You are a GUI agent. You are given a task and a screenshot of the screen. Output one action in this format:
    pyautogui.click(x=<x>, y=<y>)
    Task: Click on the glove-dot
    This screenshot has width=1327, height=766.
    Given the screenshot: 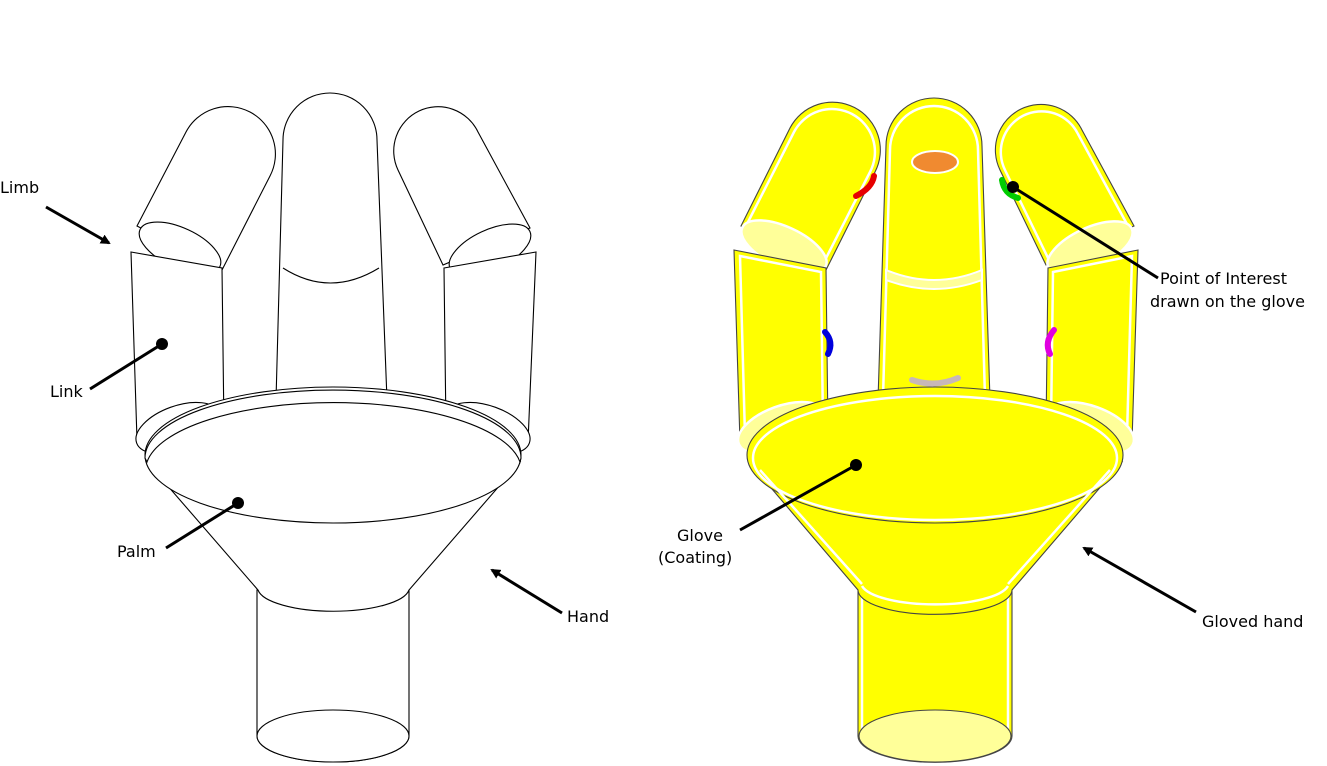 What is the action you would take?
    pyautogui.click(x=856, y=465)
    